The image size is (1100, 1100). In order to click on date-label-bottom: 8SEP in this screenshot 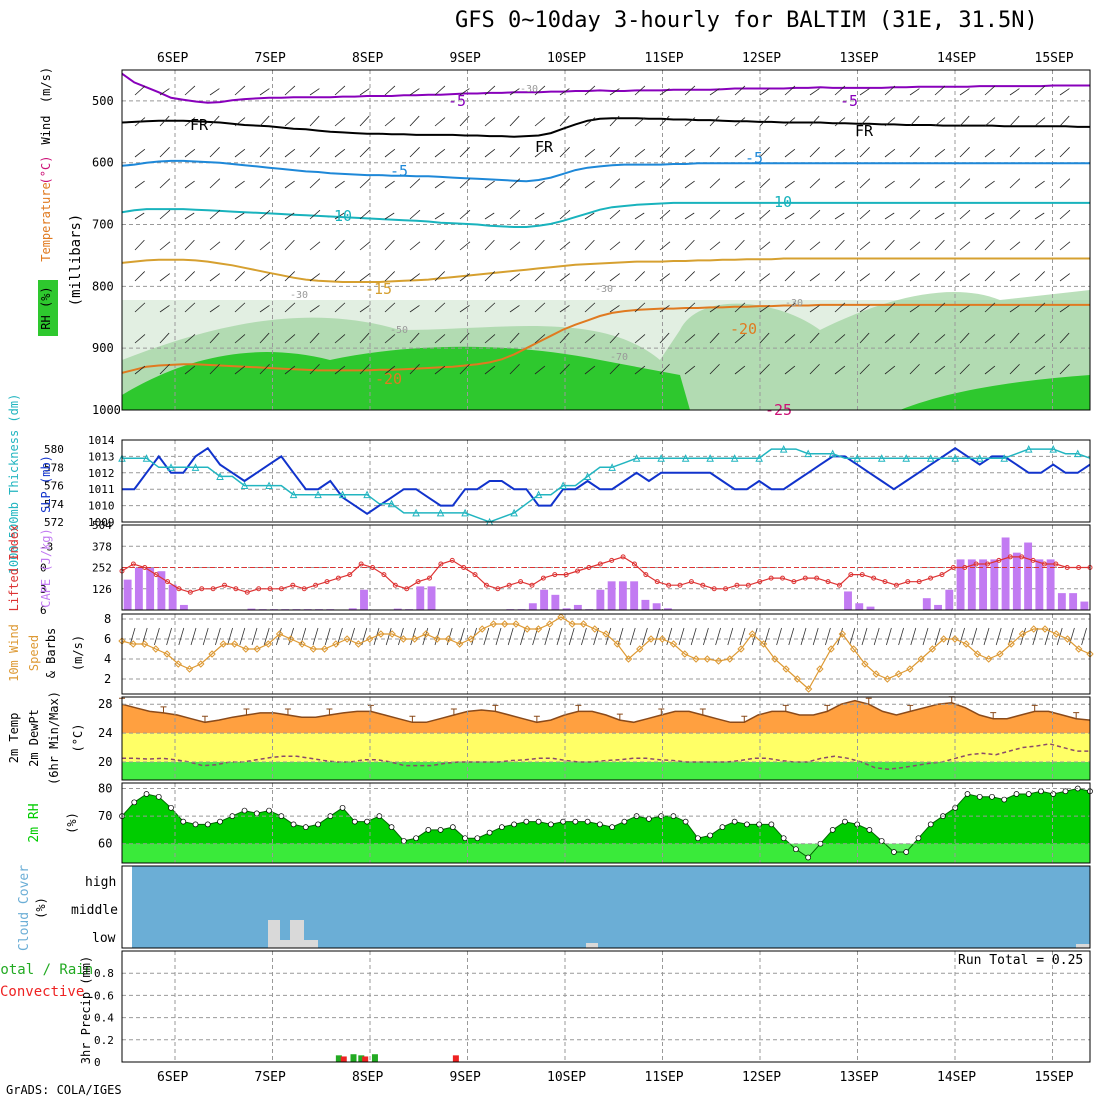, I will do `click(367, 1077)`.